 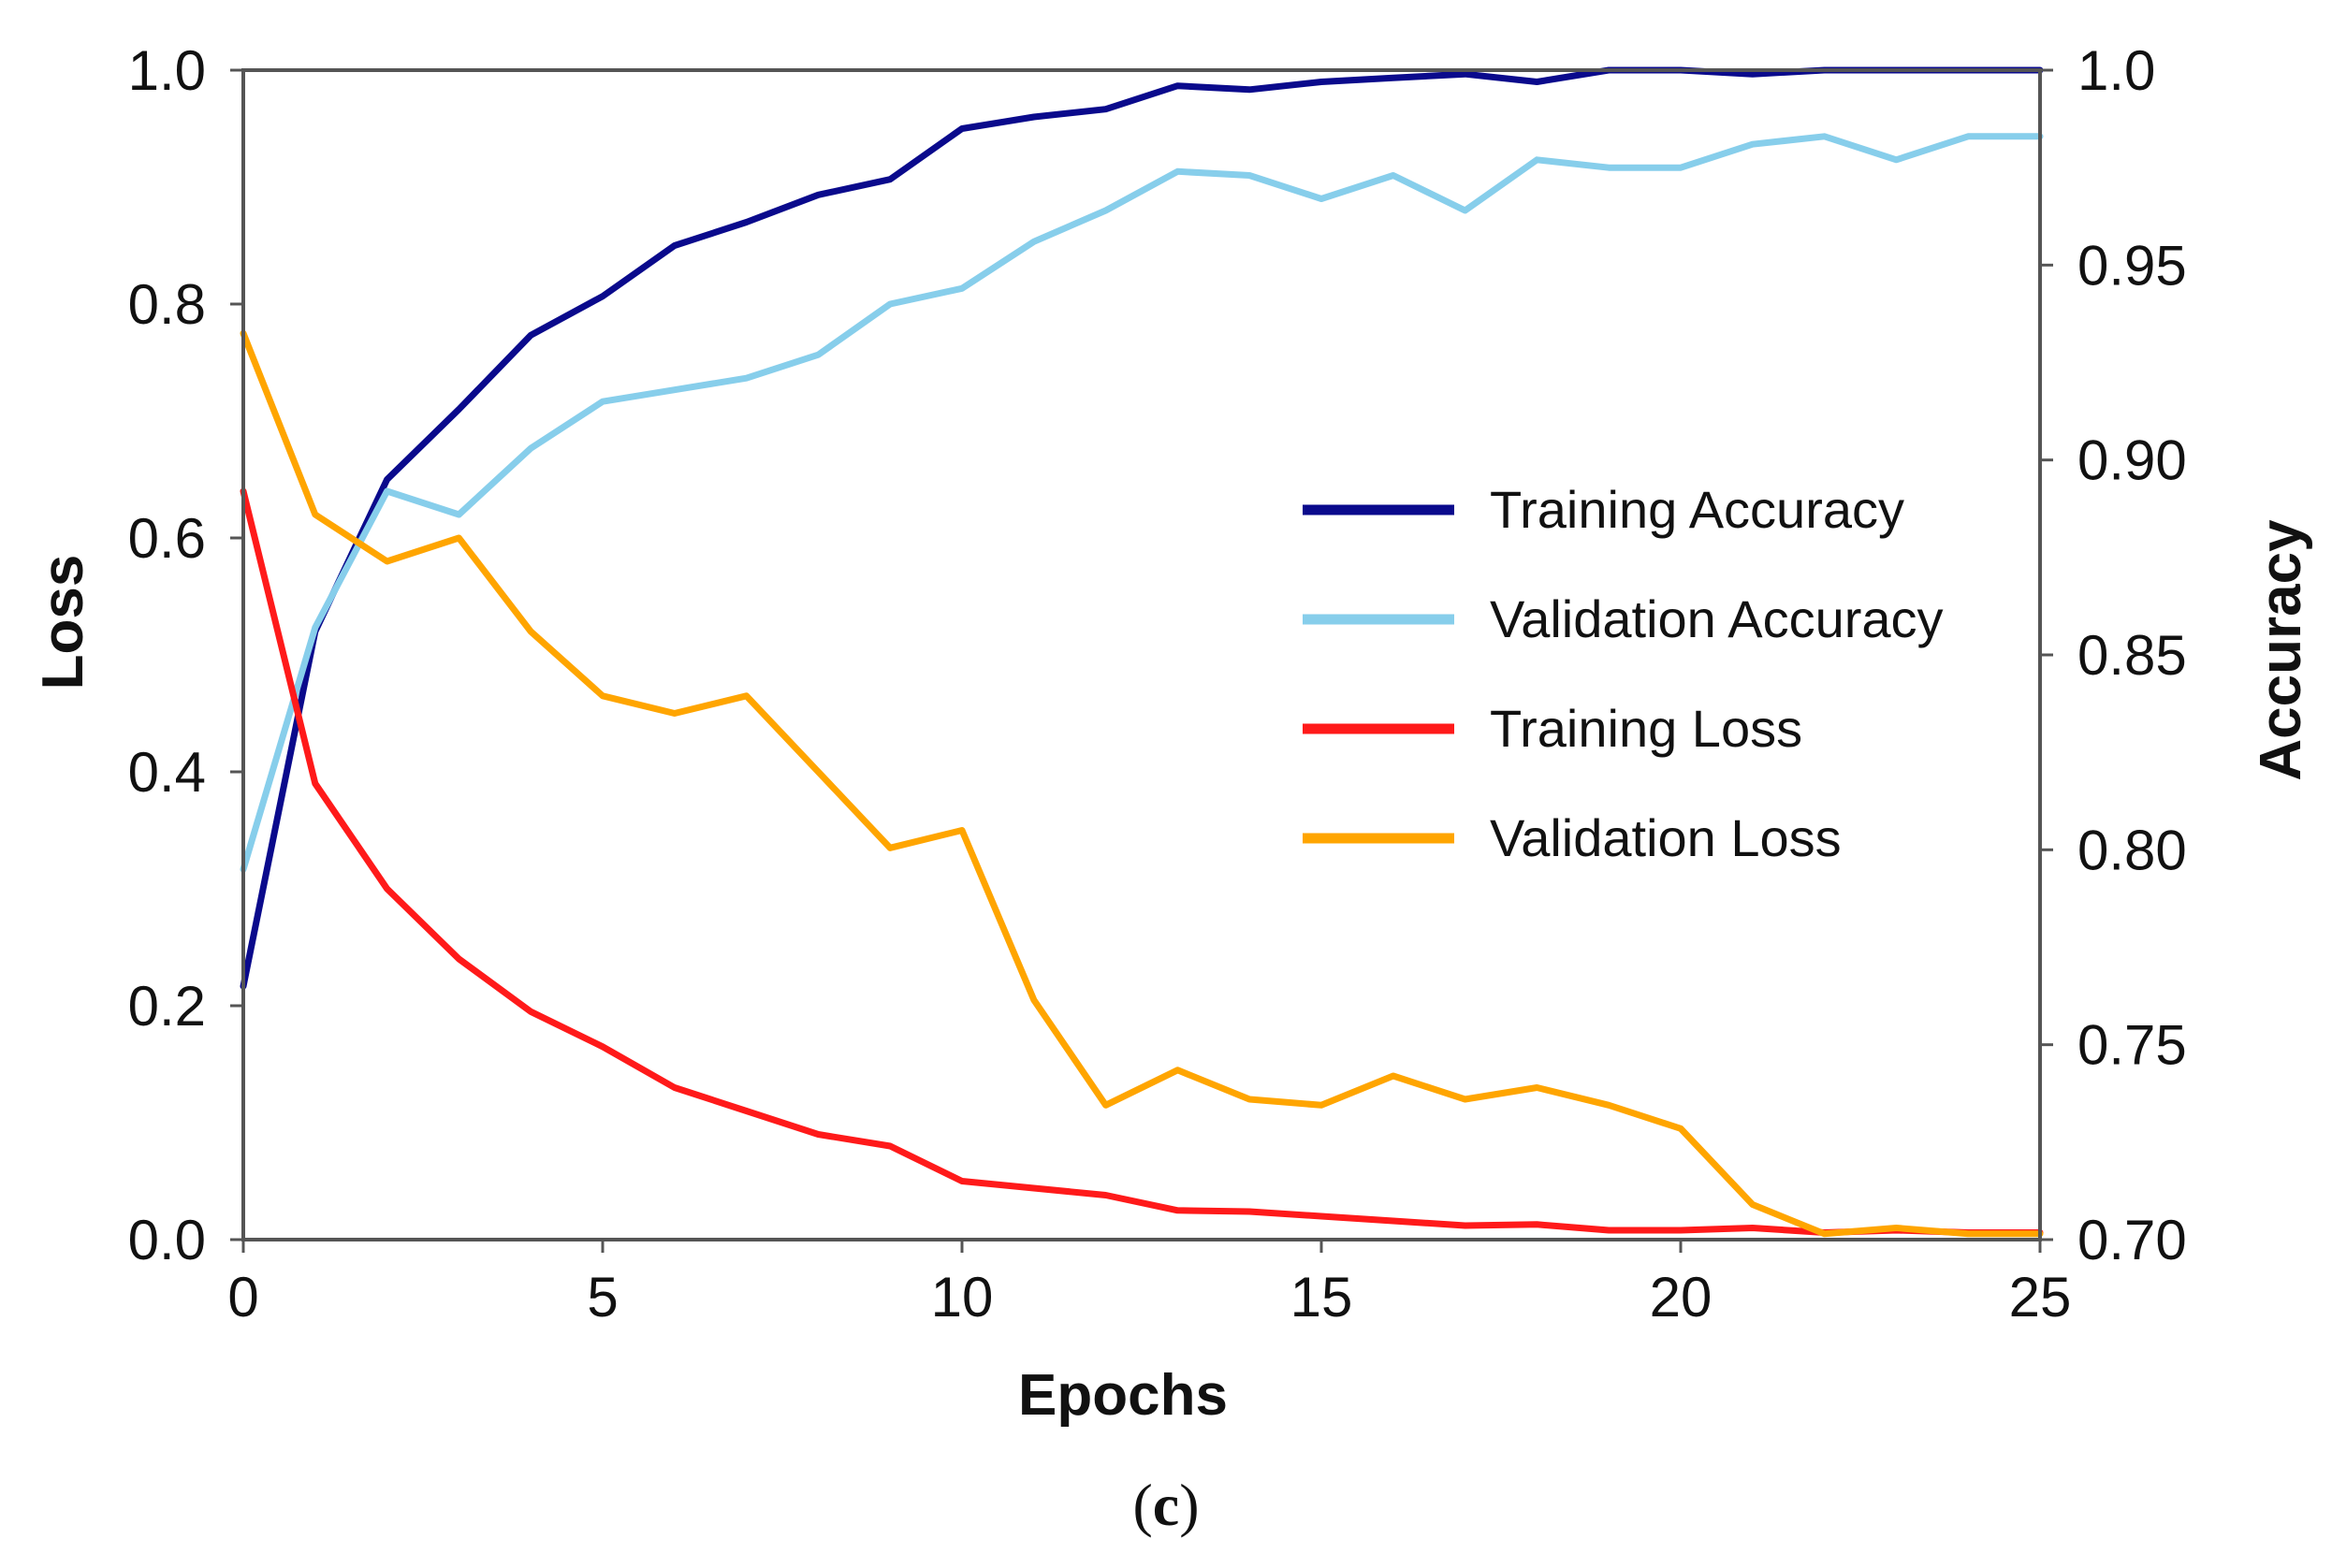 What do you see at coordinates (186, 655) in the screenshot?
I see `left-y-axis: 0.0 0.2 0.4 0.6 0.8 1.0` at bounding box center [186, 655].